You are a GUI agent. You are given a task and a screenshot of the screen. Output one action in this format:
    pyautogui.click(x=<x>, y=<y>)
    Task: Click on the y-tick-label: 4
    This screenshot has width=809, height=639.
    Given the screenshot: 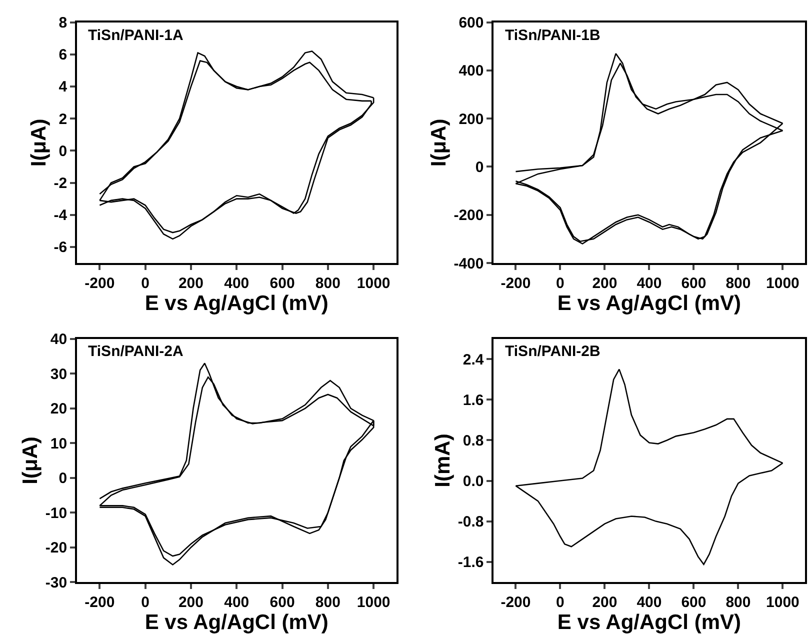 What is the action you would take?
    pyautogui.click(x=63, y=87)
    